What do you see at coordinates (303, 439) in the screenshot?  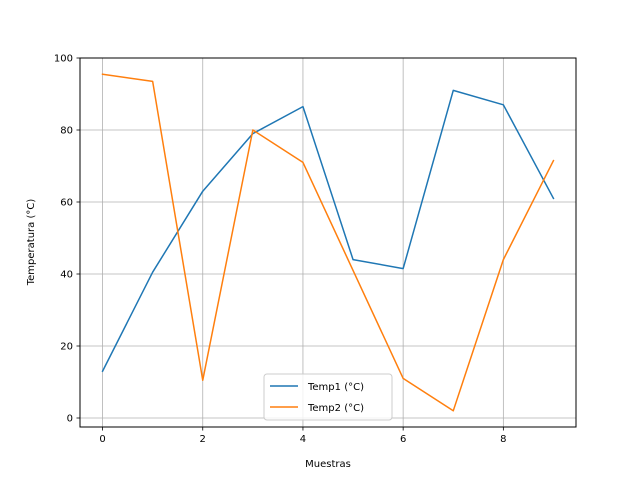 I see `x-tick-label: 4` at bounding box center [303, 439].